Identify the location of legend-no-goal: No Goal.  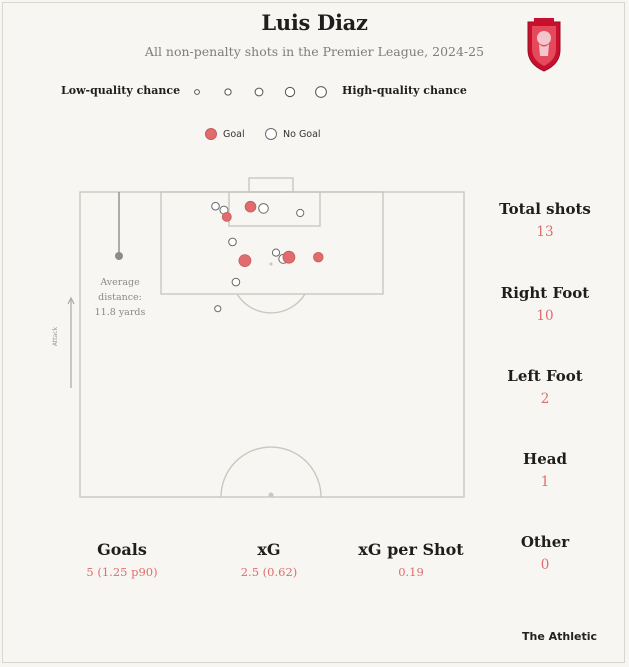
(293, 134).